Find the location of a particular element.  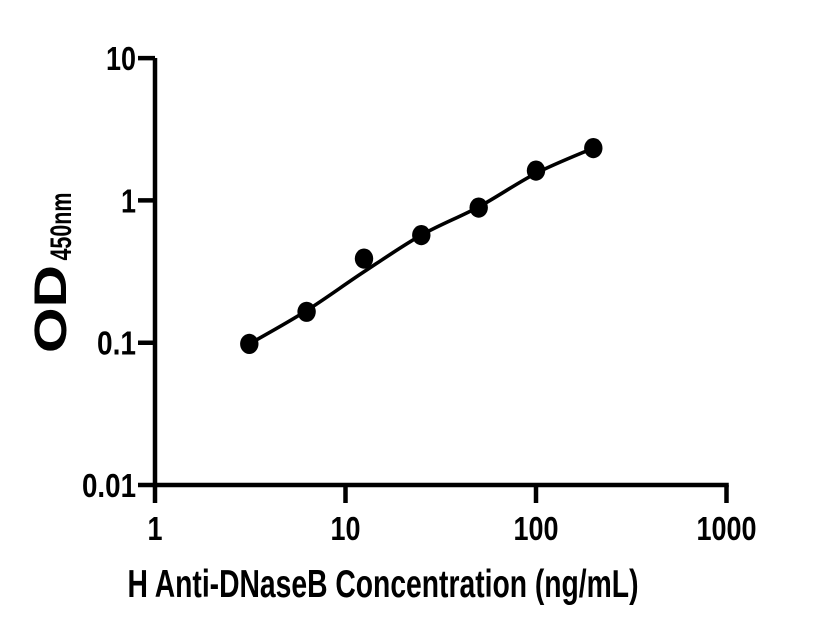

y-tick-label: 1 is located at coordinates (128, 200).